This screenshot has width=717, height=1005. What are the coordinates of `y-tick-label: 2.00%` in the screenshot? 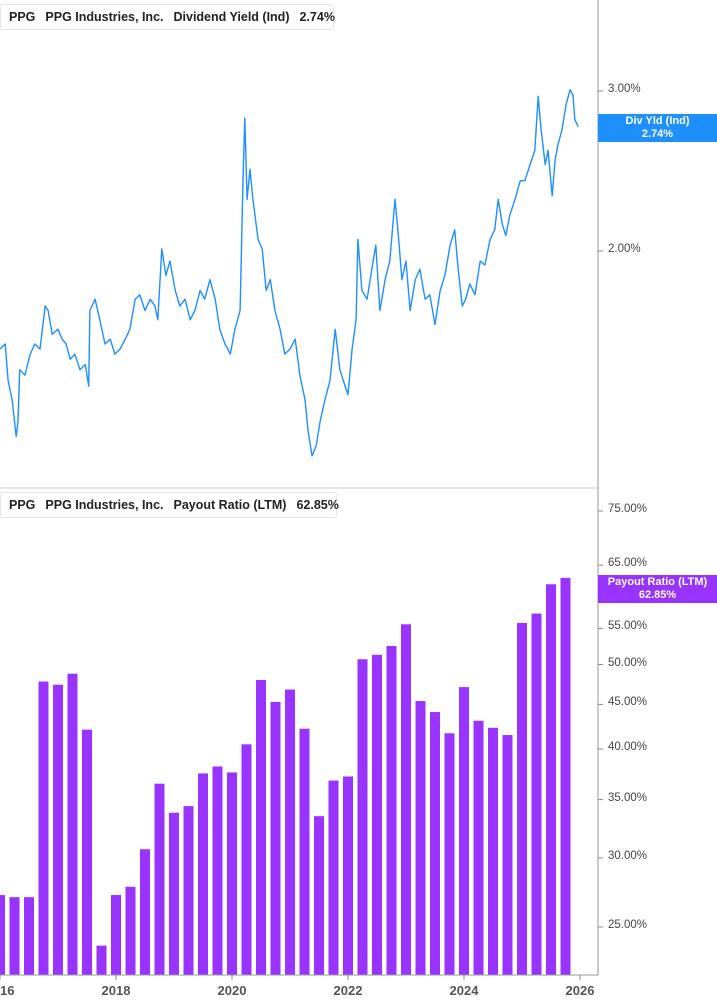 It's located at (624, 249).